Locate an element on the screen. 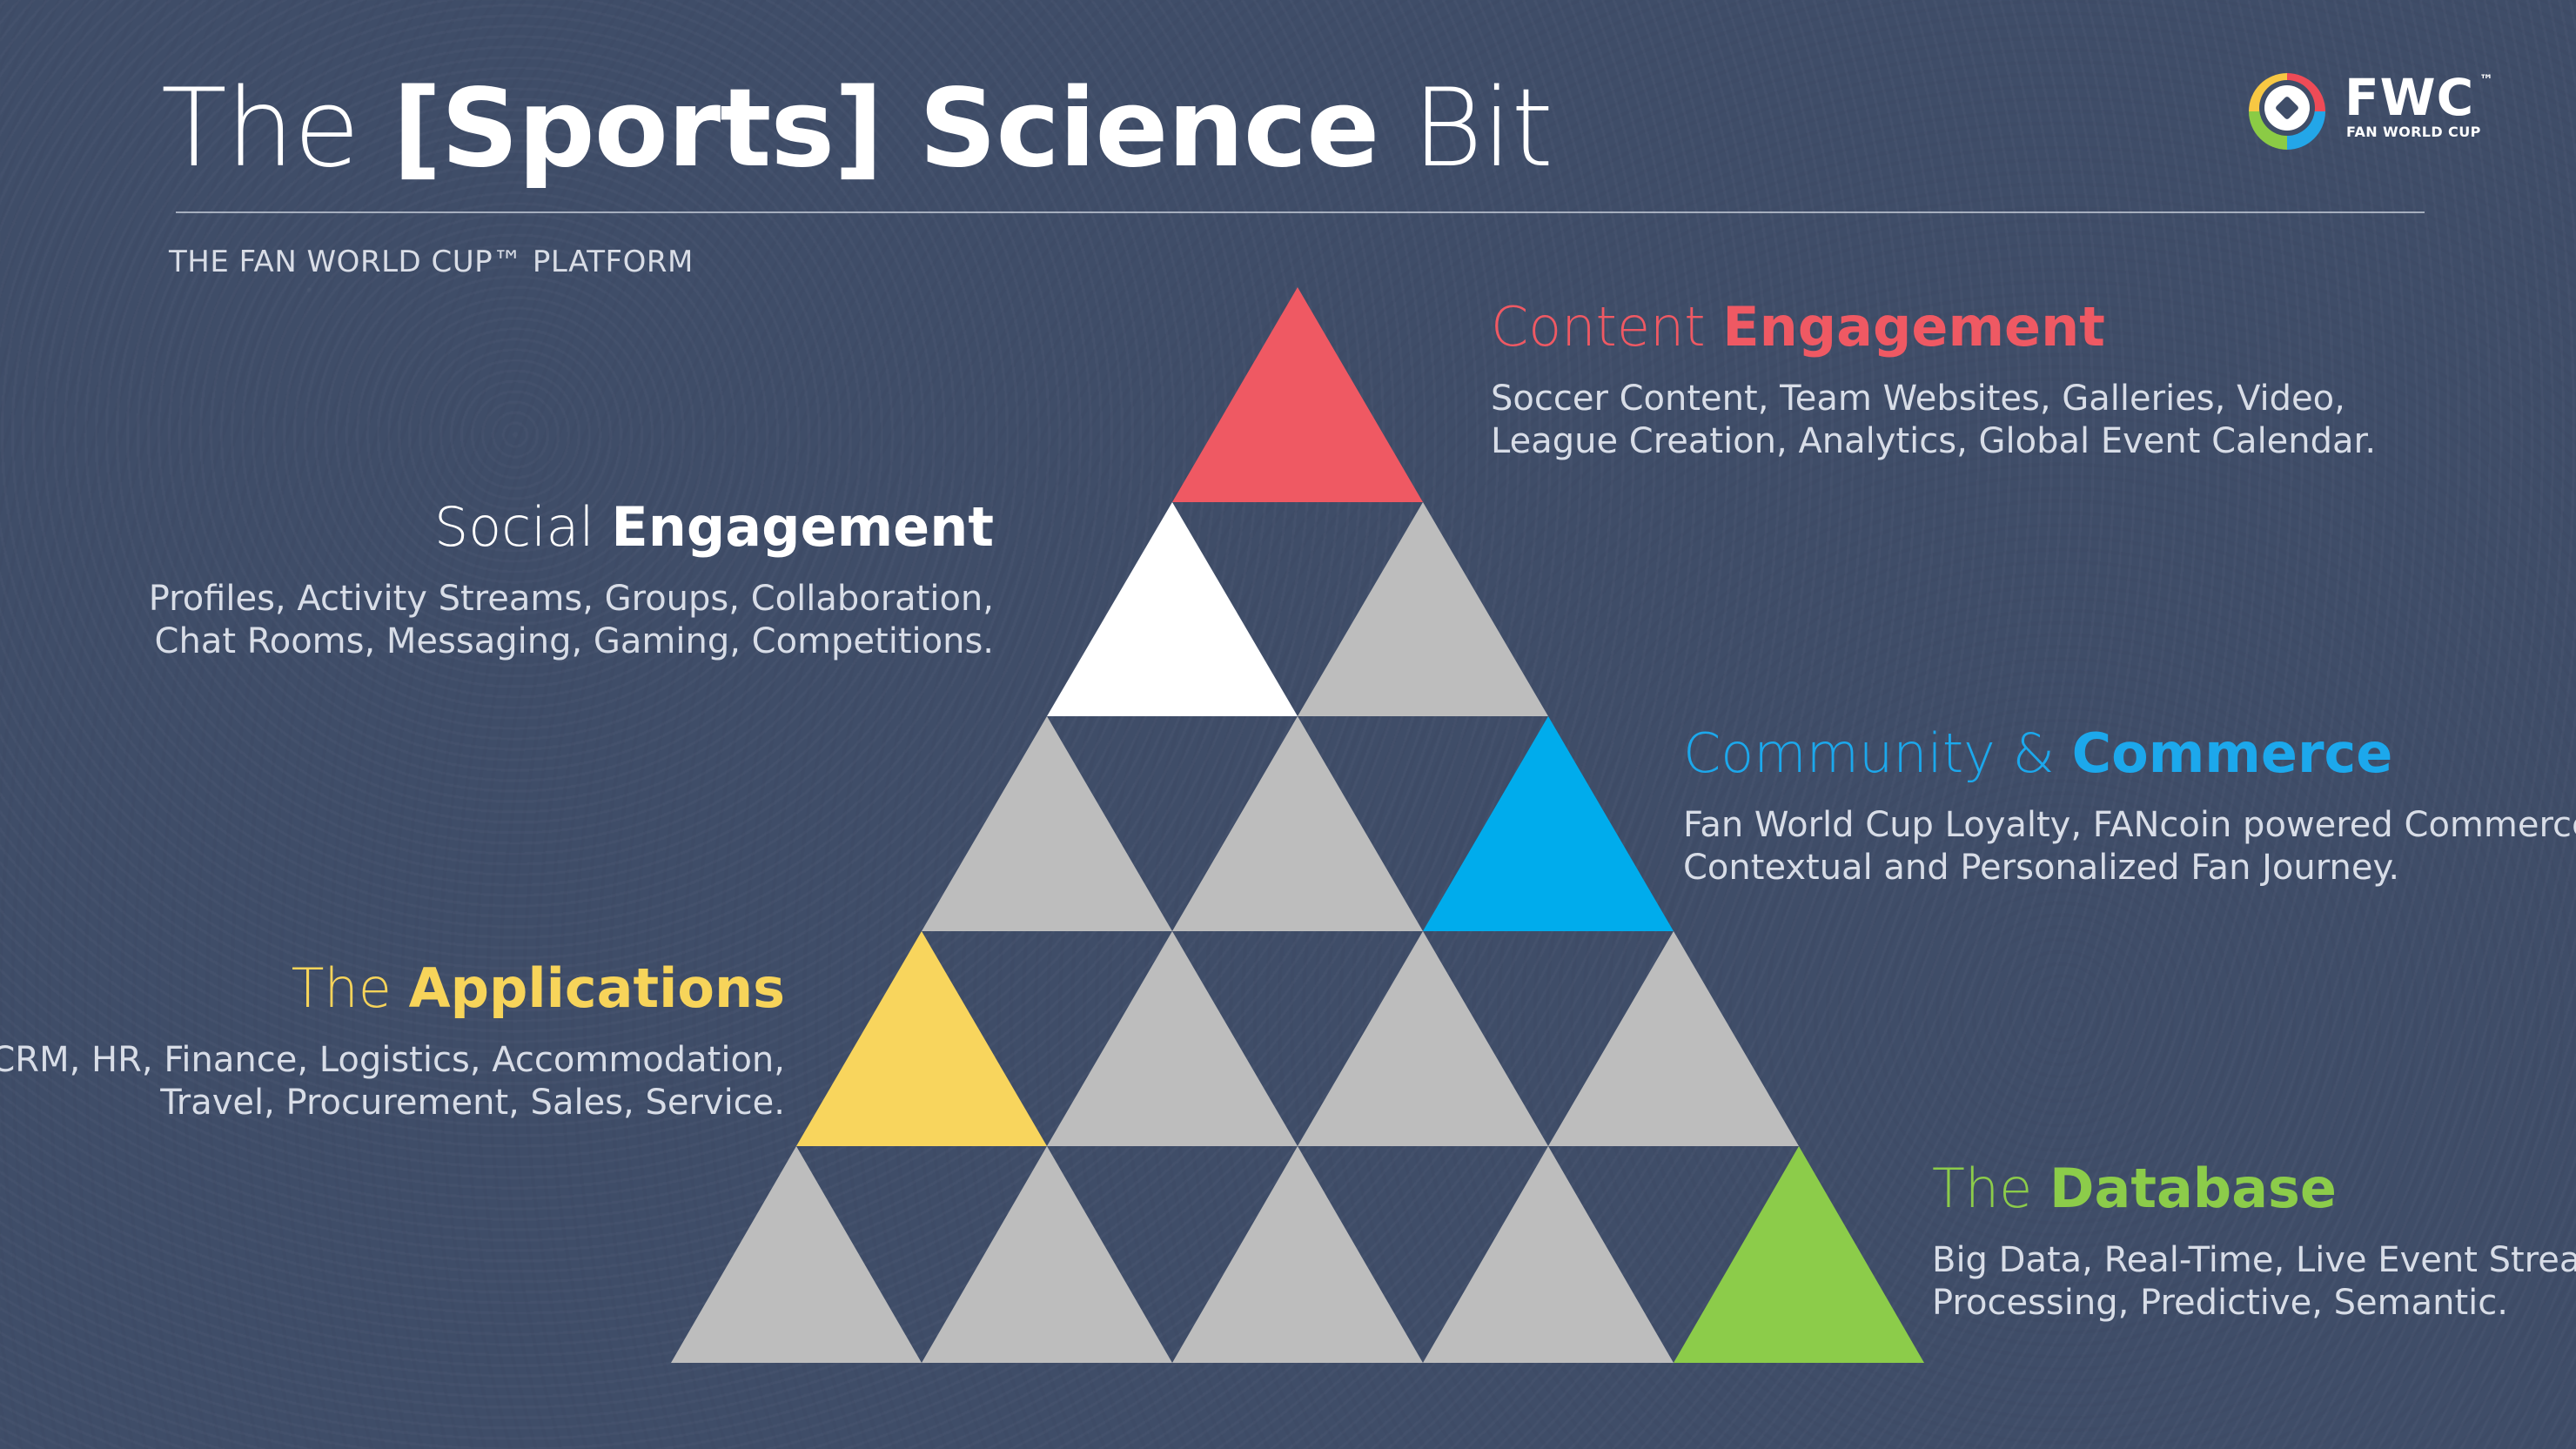 The width and height of the screenshot is (2576, 1449). content-heading-strong: Engagement is located at coordinates (1913, 327).